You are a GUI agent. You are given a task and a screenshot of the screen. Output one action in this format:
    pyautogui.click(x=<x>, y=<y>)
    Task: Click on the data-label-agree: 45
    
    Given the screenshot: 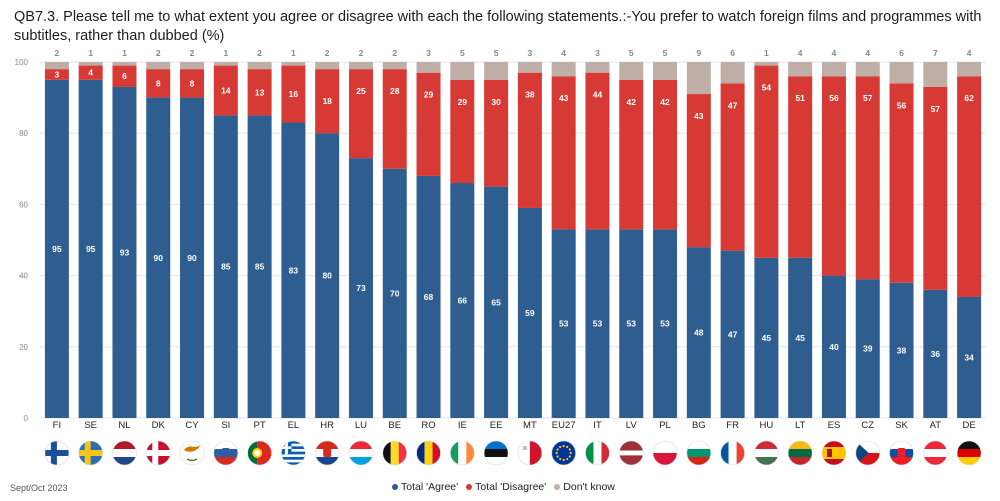 What is the action you would take?
    pyautogui.click(x=800, y=338)
    